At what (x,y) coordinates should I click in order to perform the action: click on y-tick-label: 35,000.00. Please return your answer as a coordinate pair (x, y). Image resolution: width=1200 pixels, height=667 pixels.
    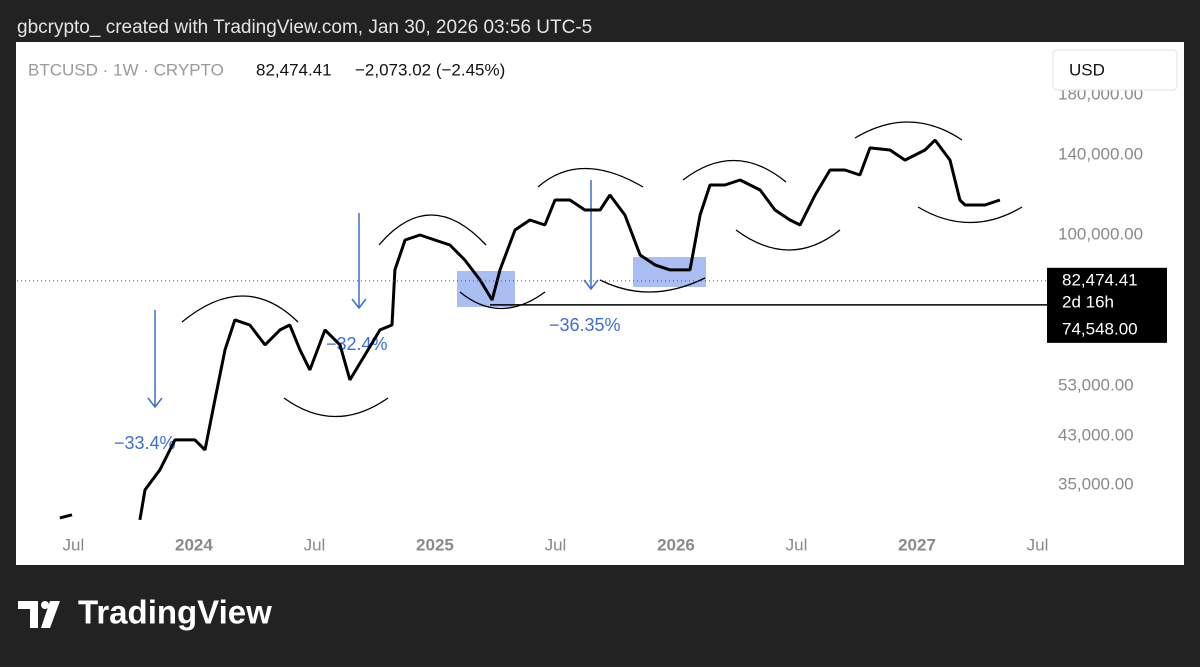
    Looking at the image, I should click on (1096, 483).